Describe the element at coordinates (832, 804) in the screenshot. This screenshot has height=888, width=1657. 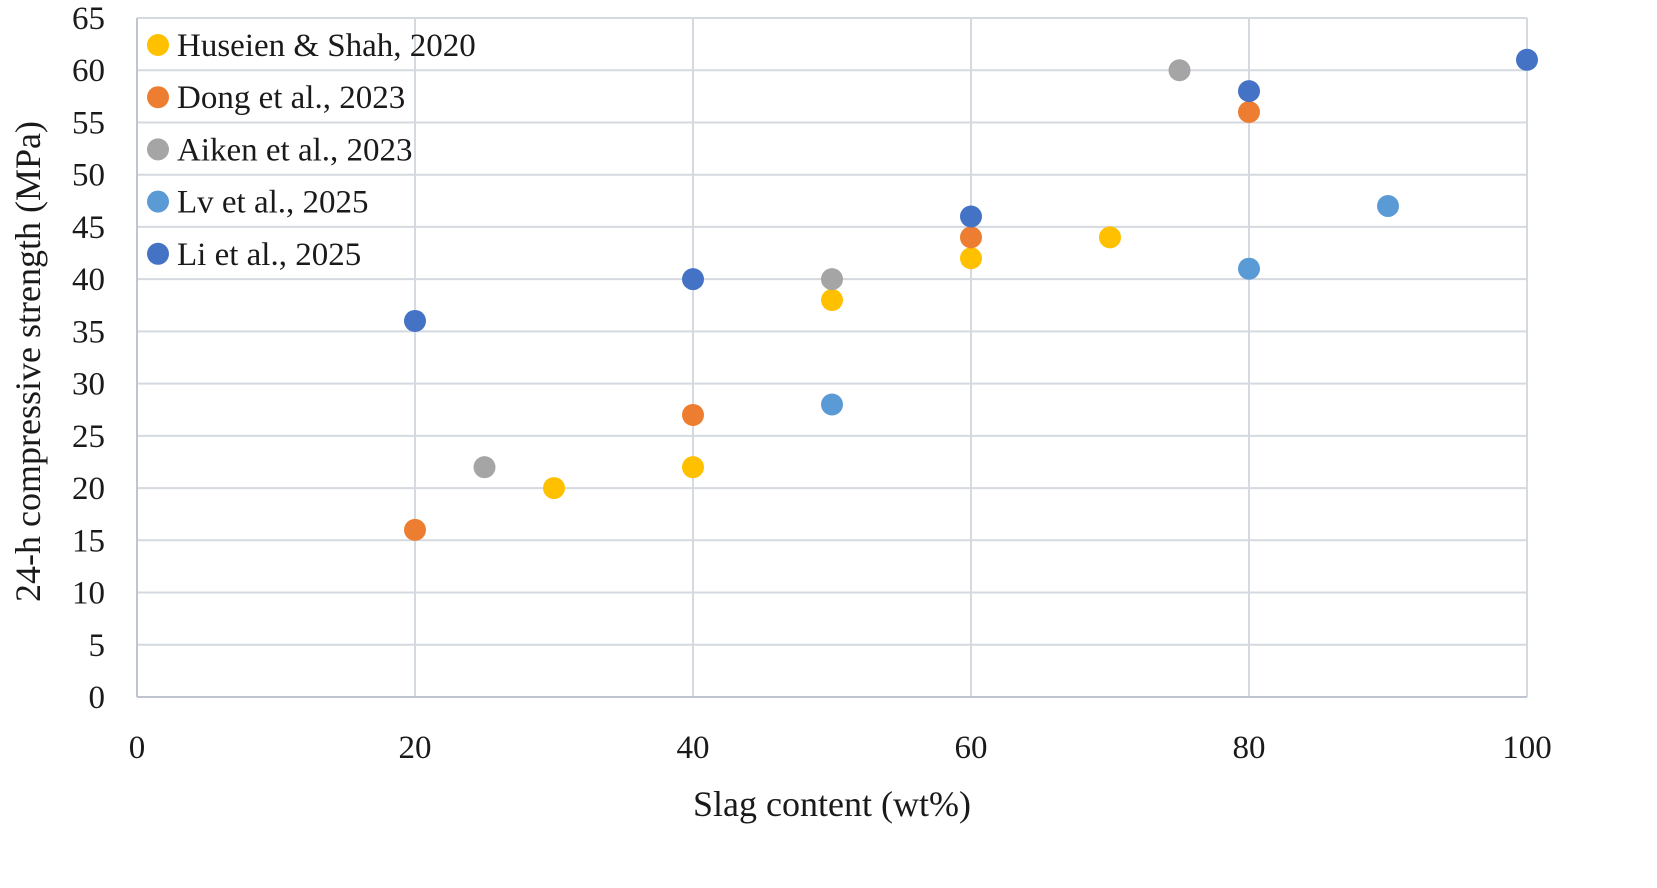
I see `x-axis-title: Slag content (wt%)` at that location.